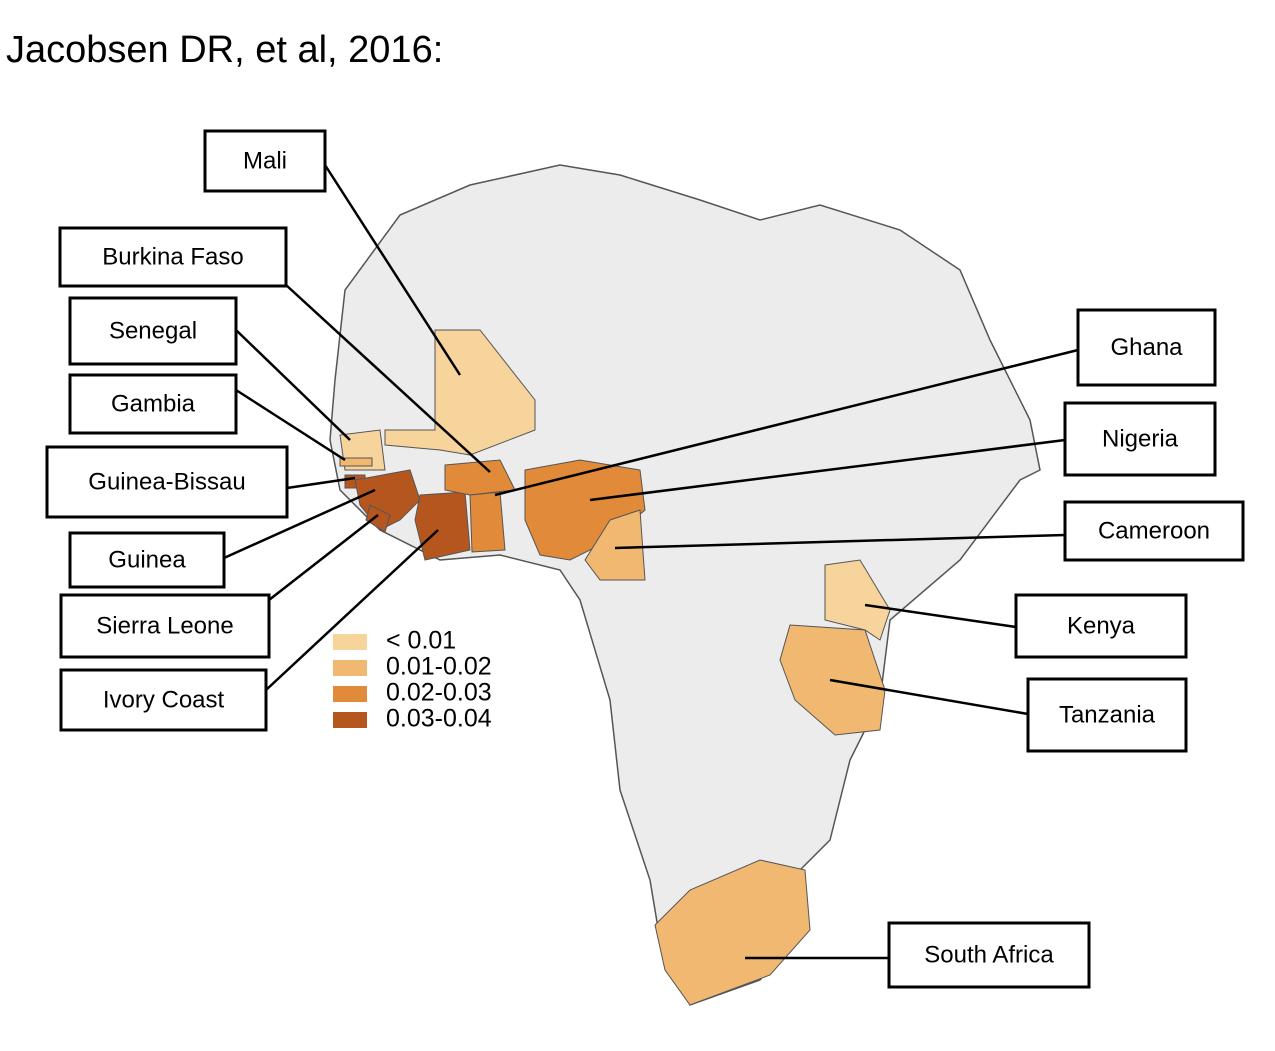  I want to click on legend-label: 0.01-0.02, so click(439, 667).